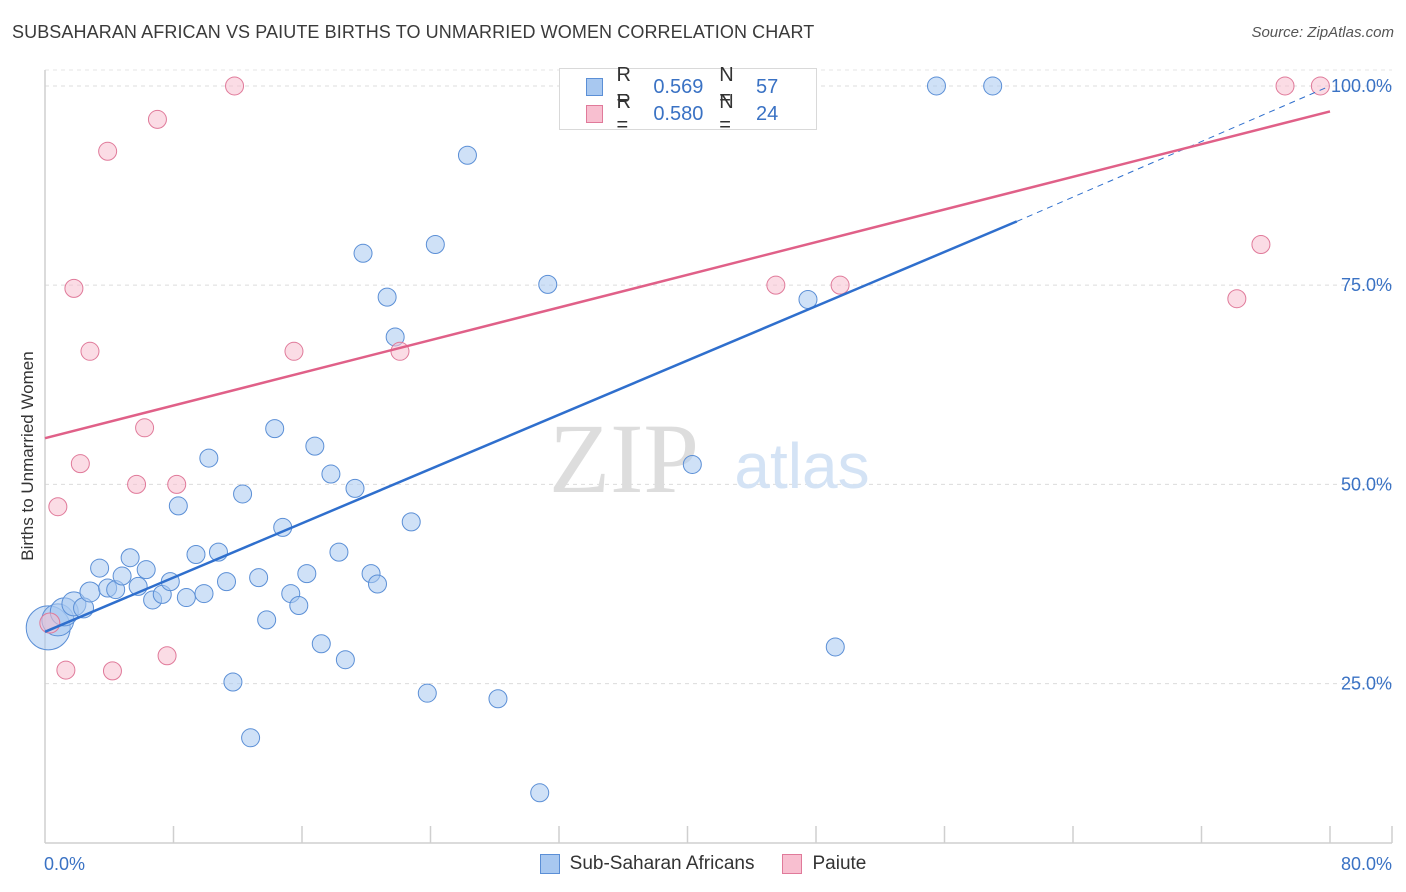 Image resolution: width=1406 pixels, height=892 pixels. I want to click on legend-n-value: 24, so click(767, 113).